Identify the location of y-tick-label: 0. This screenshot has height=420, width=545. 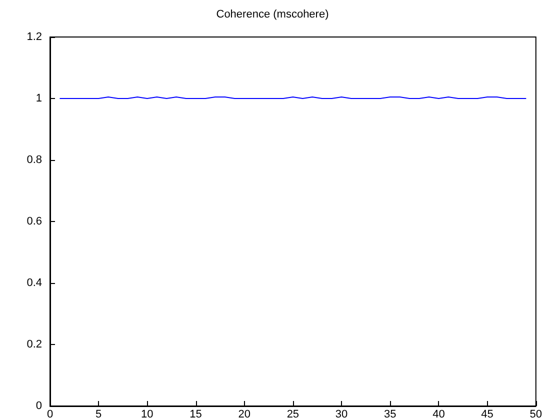
(39, 406).